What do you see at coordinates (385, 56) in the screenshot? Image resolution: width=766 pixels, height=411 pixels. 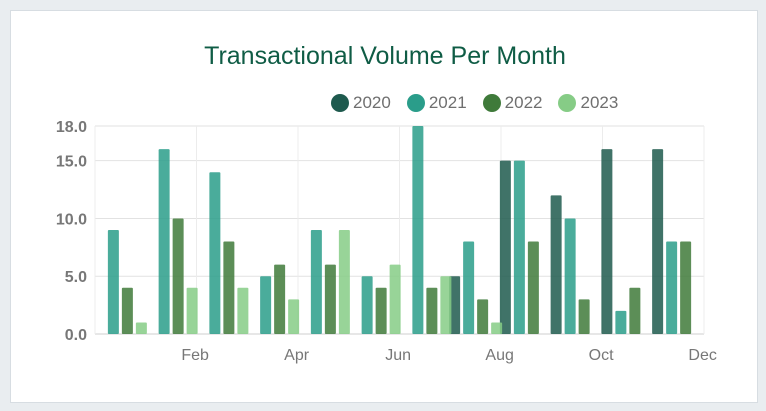 I see `chart-title: Transactional Volume Per Month` at bounding box center [385, 56].